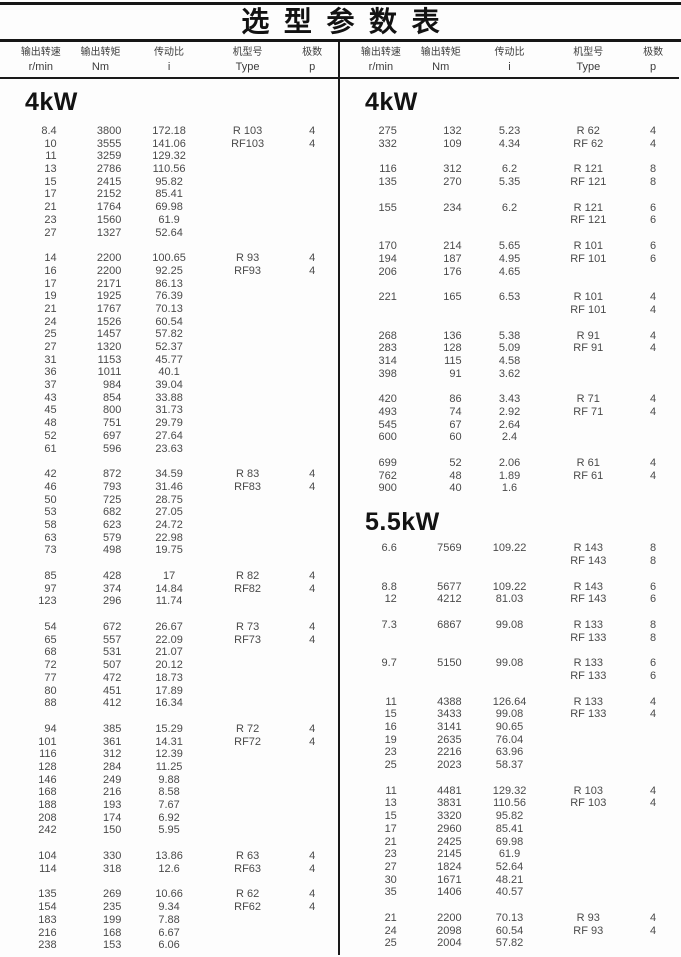 This screenshot has height=957, width=681. Describe the element at coordinates (340, 40) in the screenshot. I see `title-rule` at that location.